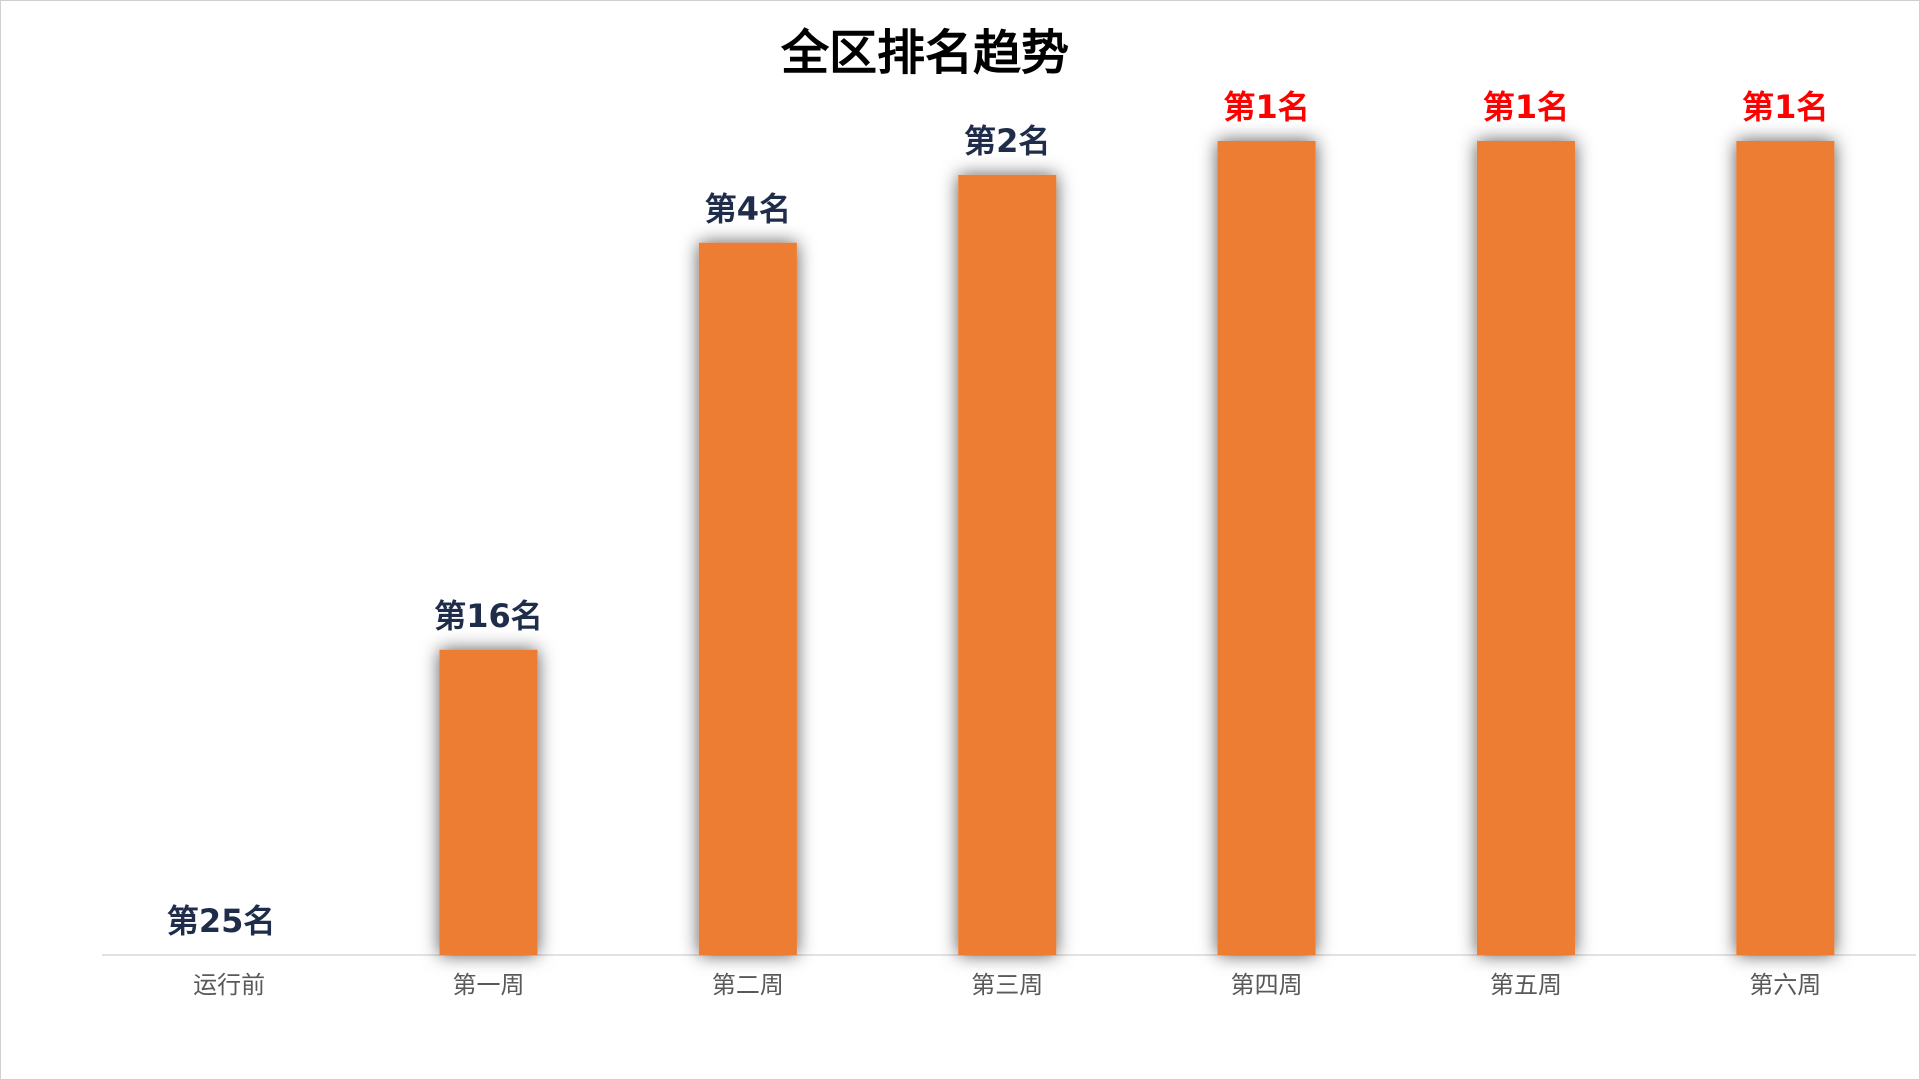 Image resolution: width=1920 pixels, height=1080 pixels. What do you see at coordinates (748, 985) in the screenshot?
I see `x-tick-label: 第二周` at bounding box center [748, 985].